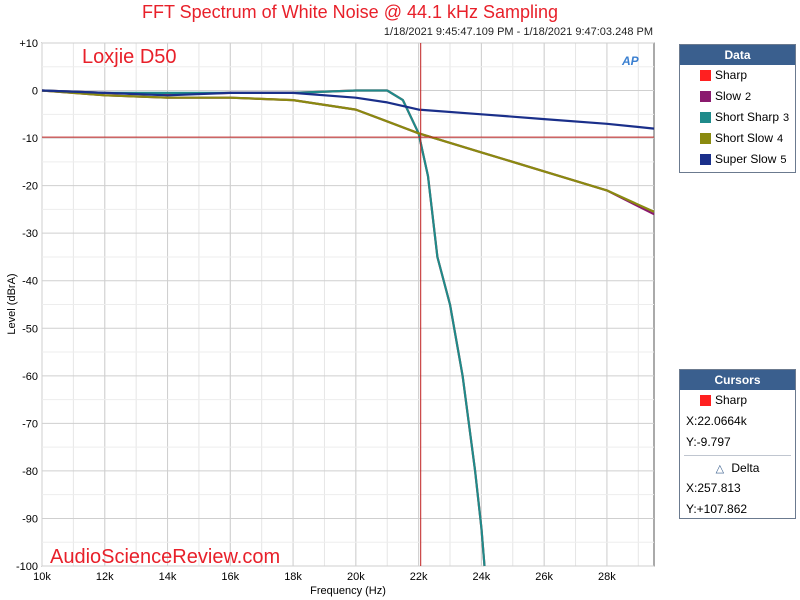 The height and width of the screenshot is (600, 800). What do you see at coordinates (230, 577) in the screenshot?
I see `x-tick-label: 16k` at bounding box center [230, 577].